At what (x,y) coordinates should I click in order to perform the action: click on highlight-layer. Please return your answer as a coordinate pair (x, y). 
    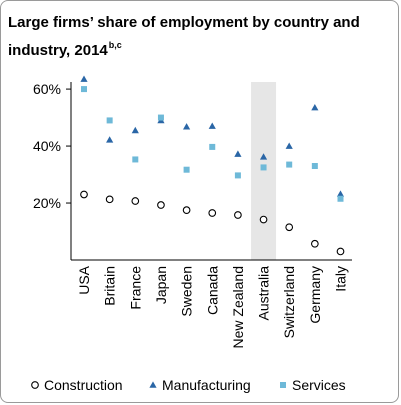
    Looking at the image, I should click on (264, 171).